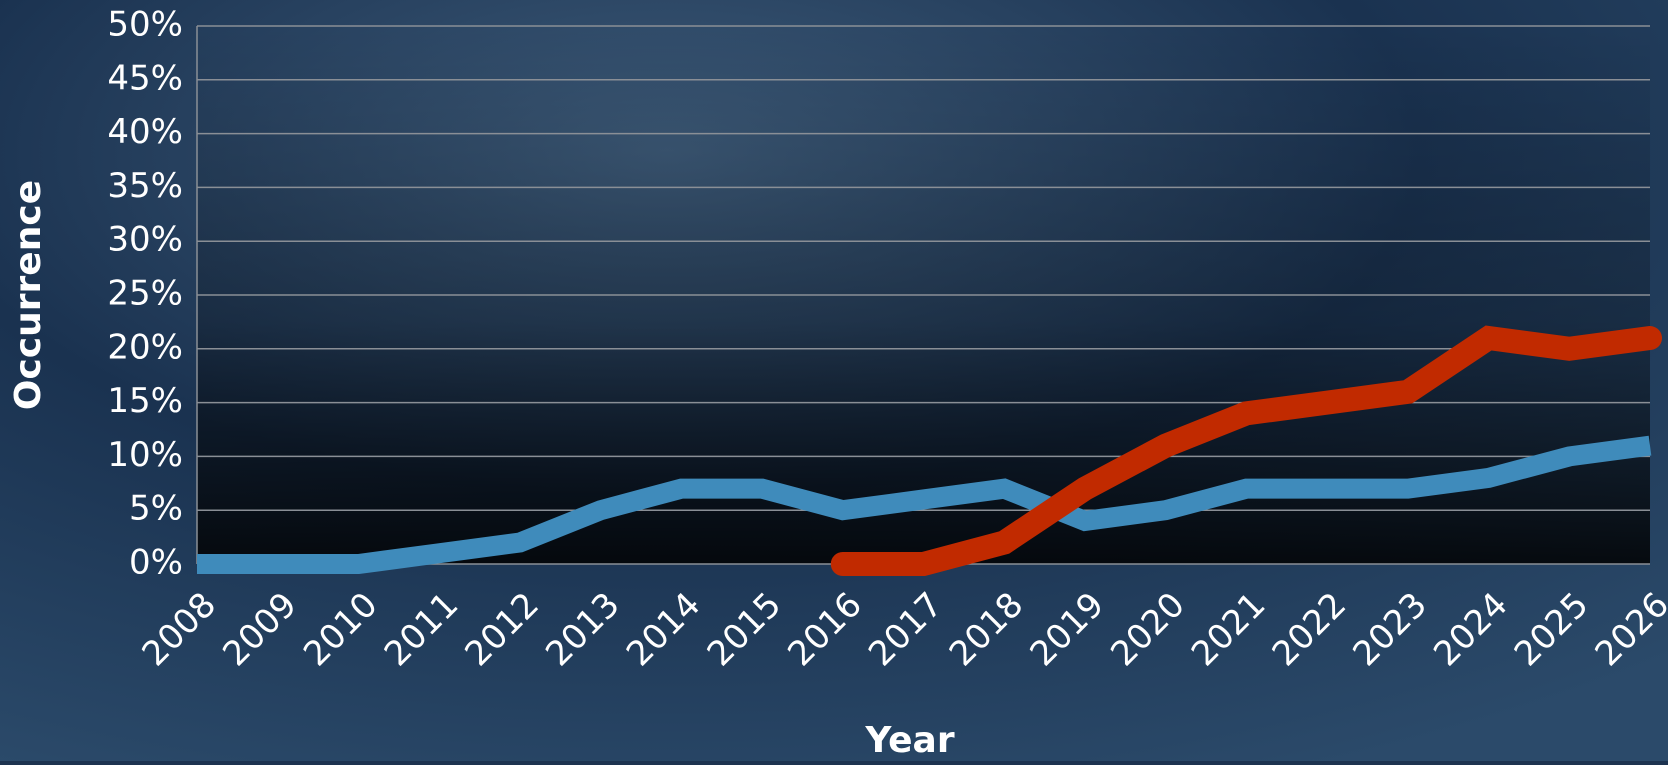 The height and width of the screenshot is (765, 1668). Describe the element at coordinates (145, 347) in the screenshot. I see `y-tick-label: 20%` at that location.